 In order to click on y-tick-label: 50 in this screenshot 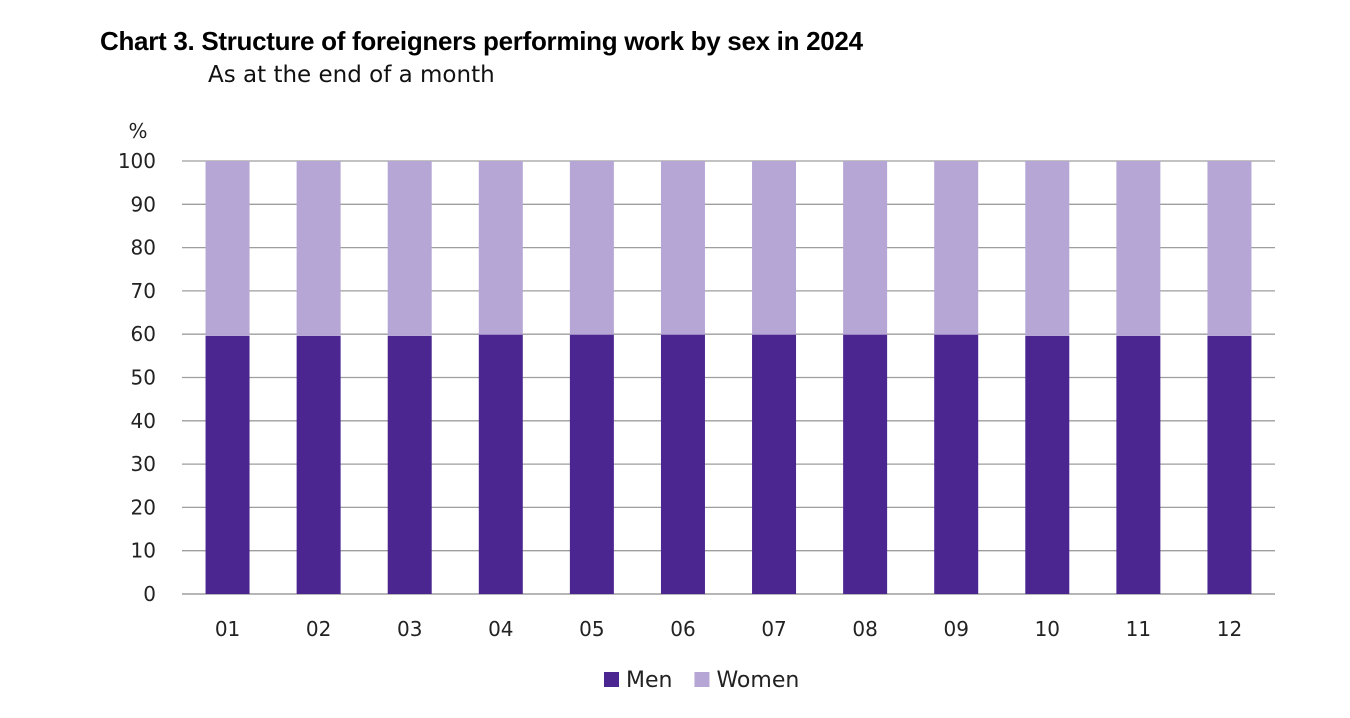, I will do `click(143, 378)`.